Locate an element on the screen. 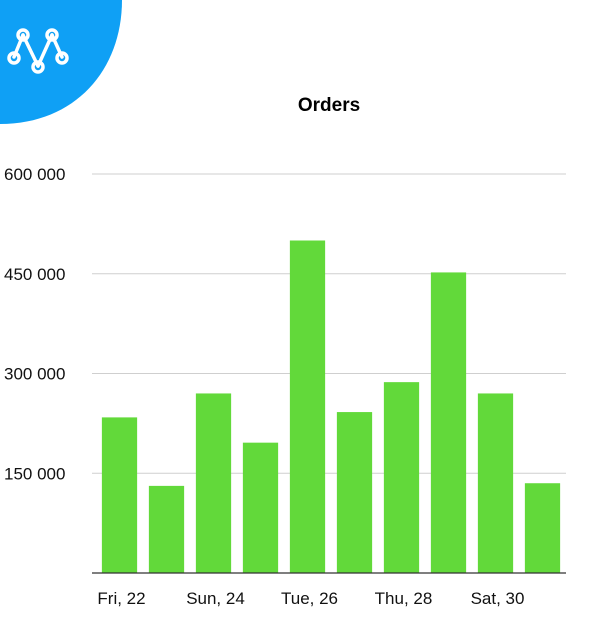 This screenshot has height=634, width=592. y-tick-label: 150 000 is located at coordinates (34, 473).